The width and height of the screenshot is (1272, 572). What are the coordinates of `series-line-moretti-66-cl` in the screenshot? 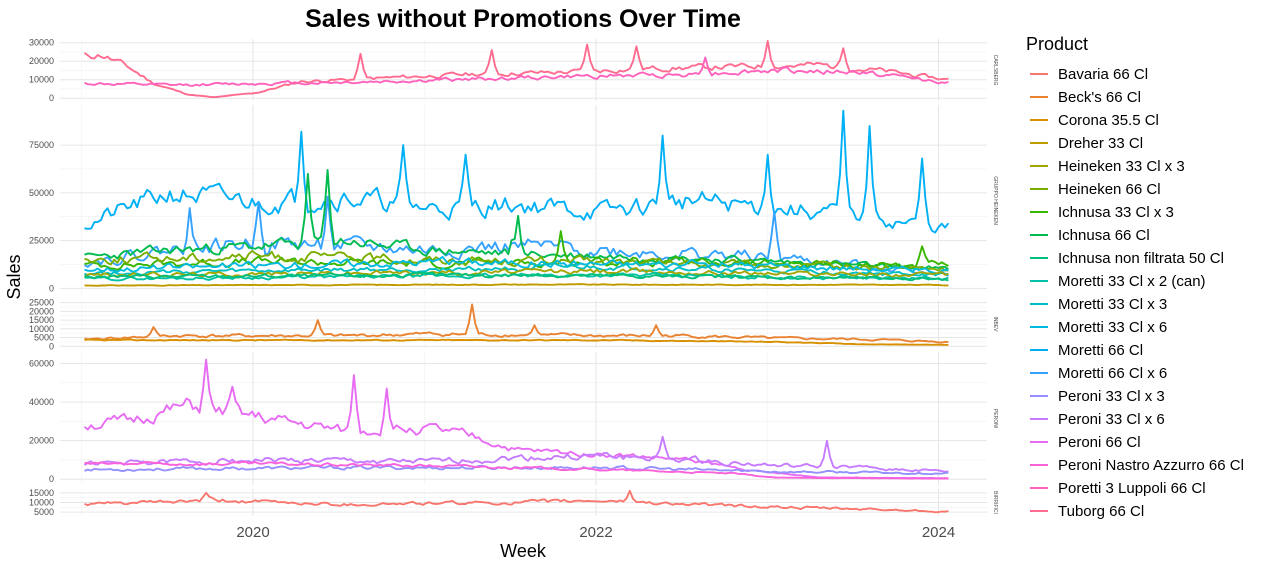 It's located at (517, 171).